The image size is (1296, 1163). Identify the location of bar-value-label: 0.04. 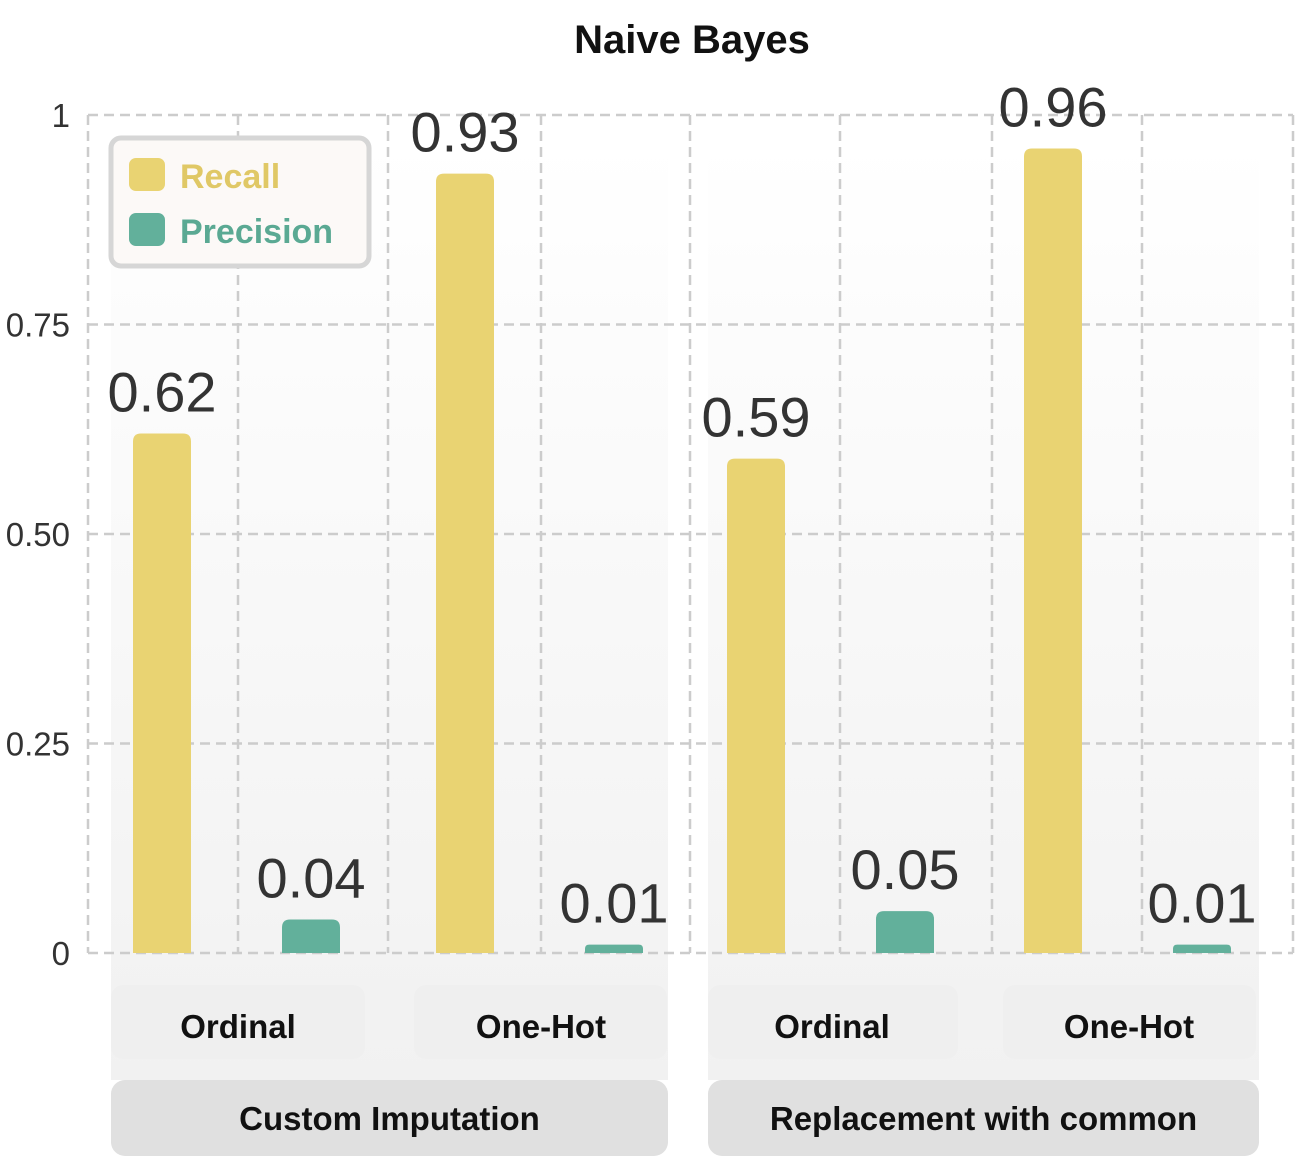
(311, 877).